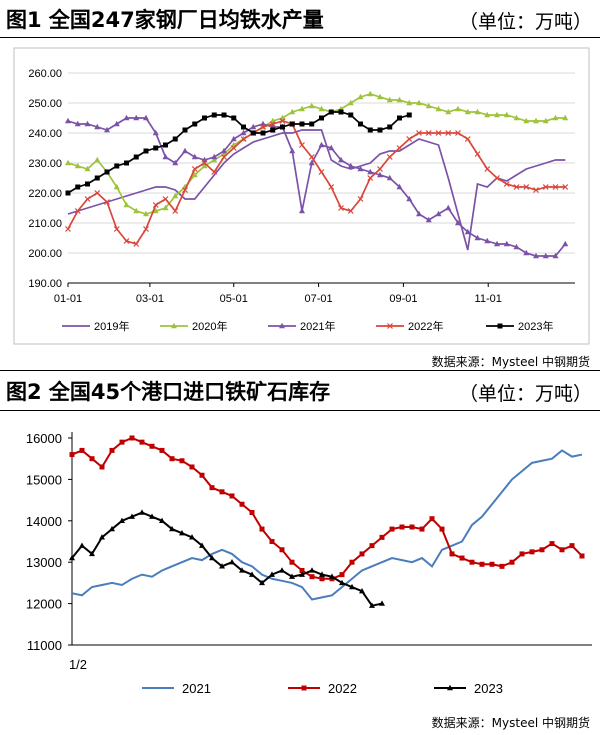 The height and width of the screenshot is (735, 600). I want to click on y-tick-label: 190.00, so click(45, 284).